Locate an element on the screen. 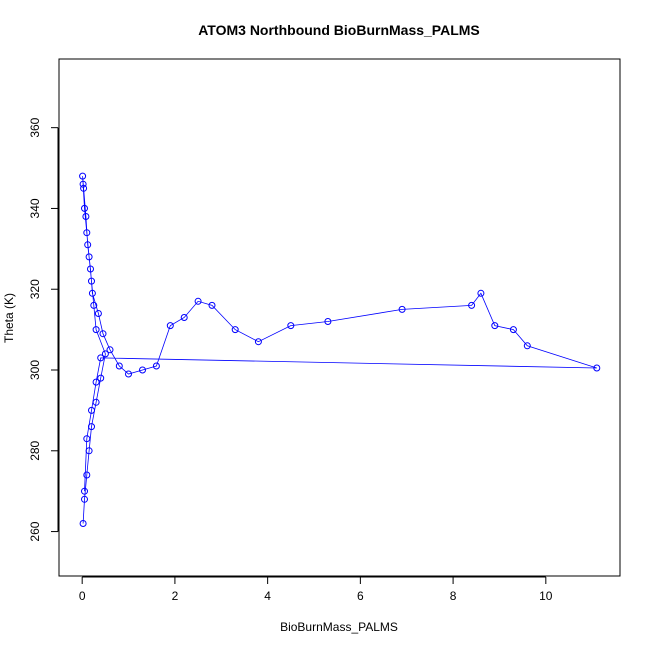  y-tick-label: 360 is located at coordinates (35, 127).